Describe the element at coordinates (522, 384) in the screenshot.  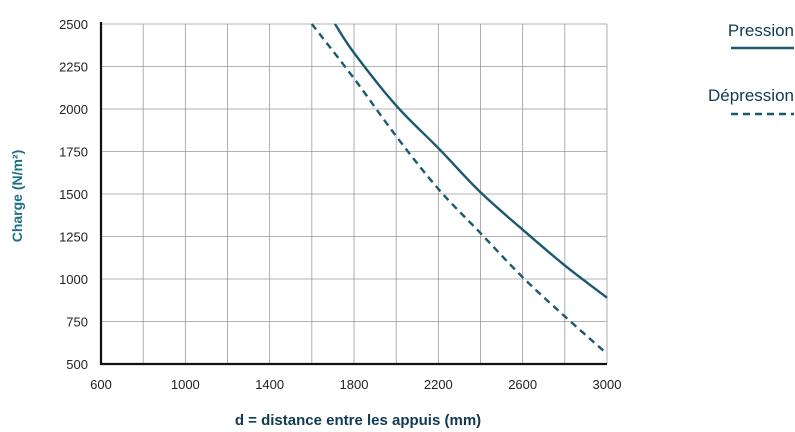
I see `x-tick-label: 2600` at that location.